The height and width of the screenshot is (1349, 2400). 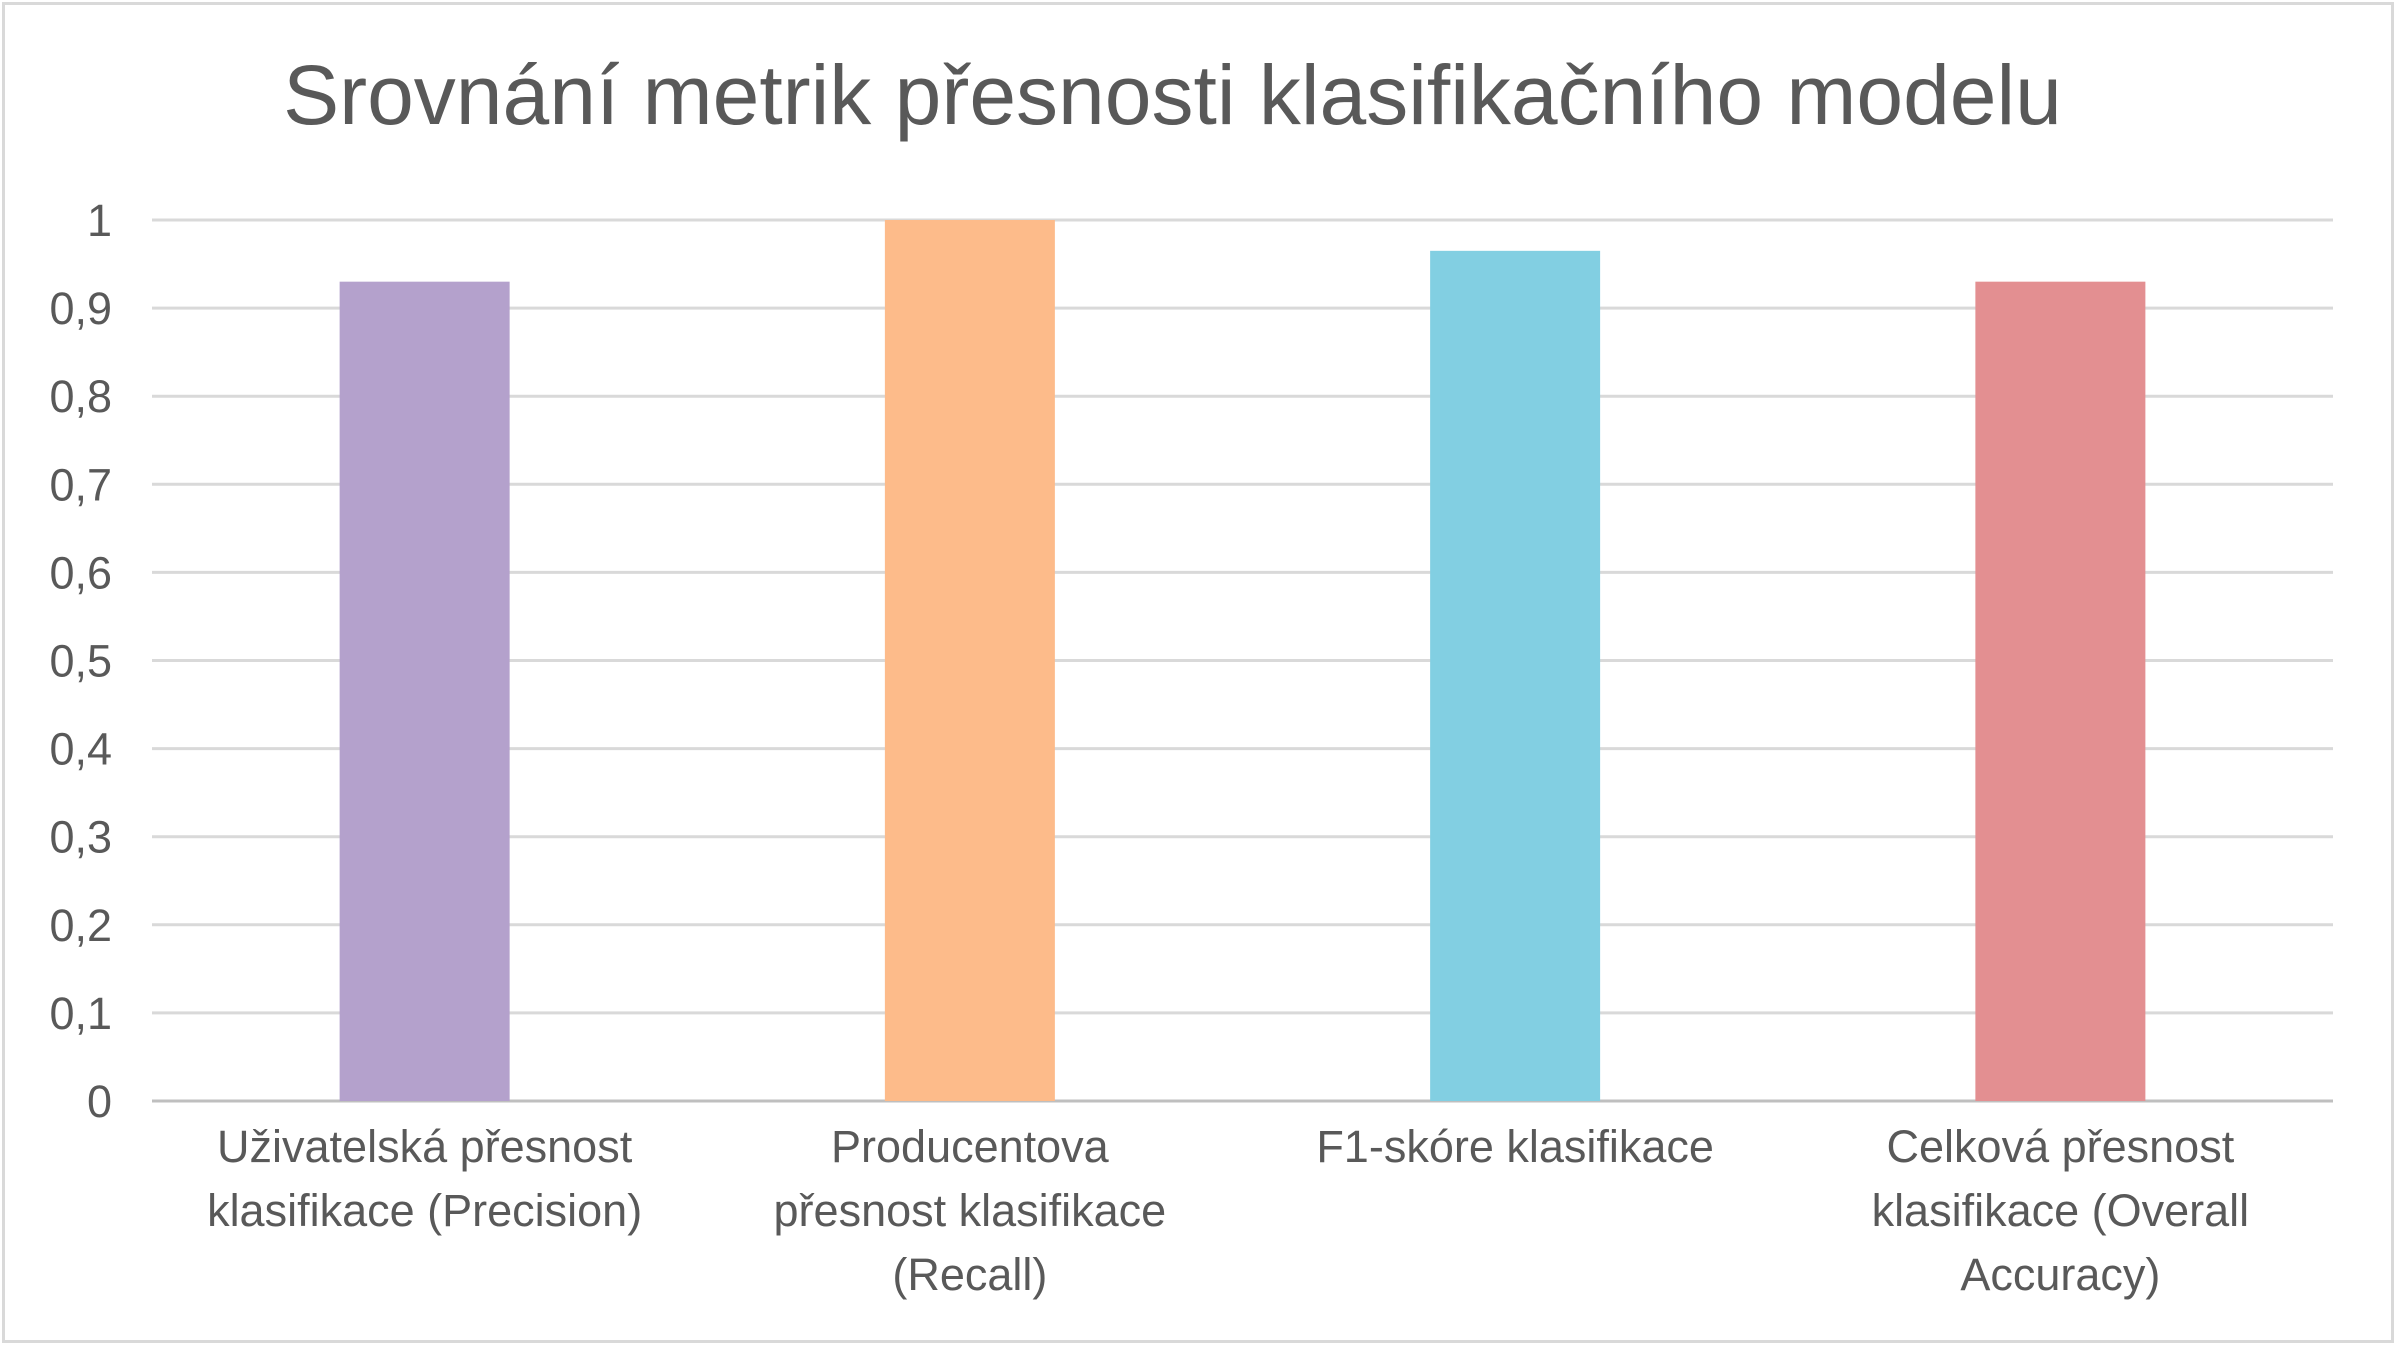 What do you see at coordinates (80, 396) in the screenshot?
I see `y-tick-label: 0,8` at bounding box center [80, 396].